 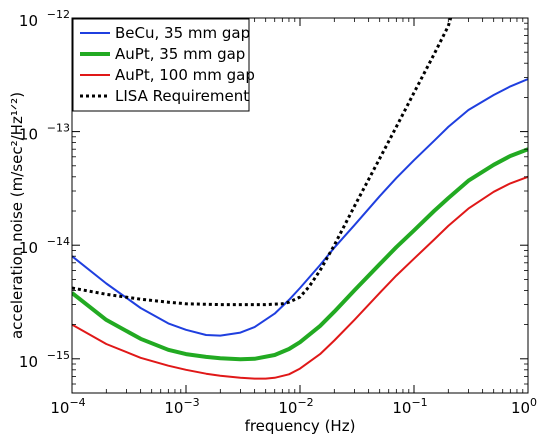 I want to click on x-tick-exponent: −4, so click(x=77, y=402).